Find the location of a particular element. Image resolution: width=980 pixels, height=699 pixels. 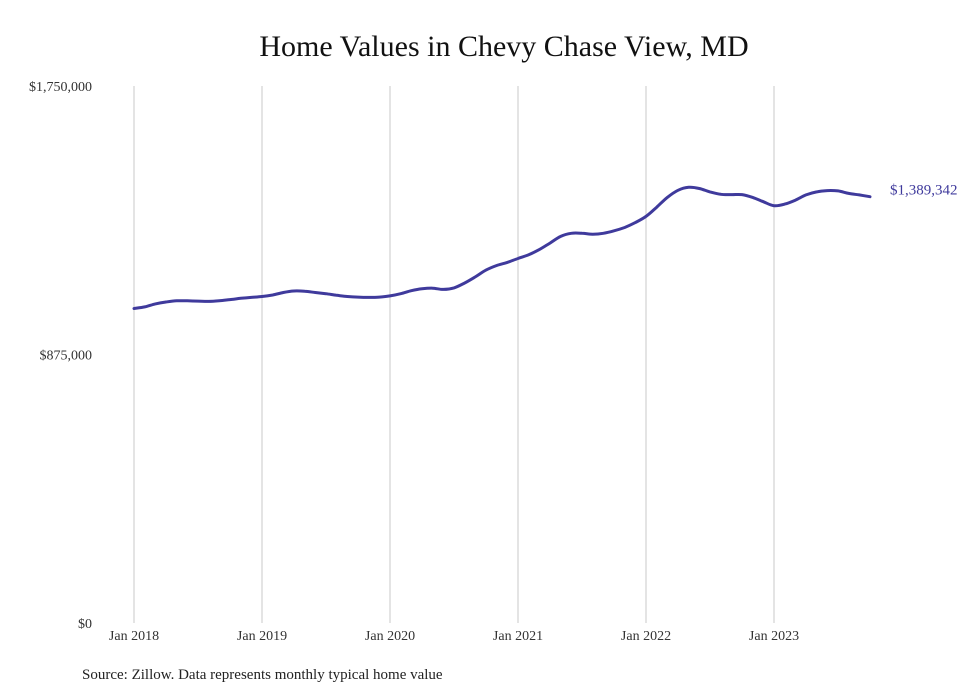

series-line is located at coordinates (502, 247).